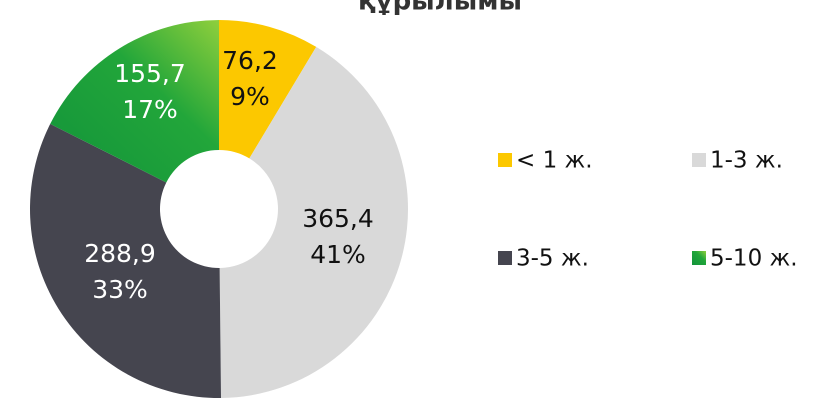  What do you see at coordinates (250, 60) in the screenshot?
I see `value-label: 76,2` at bounding box center [250, 60].